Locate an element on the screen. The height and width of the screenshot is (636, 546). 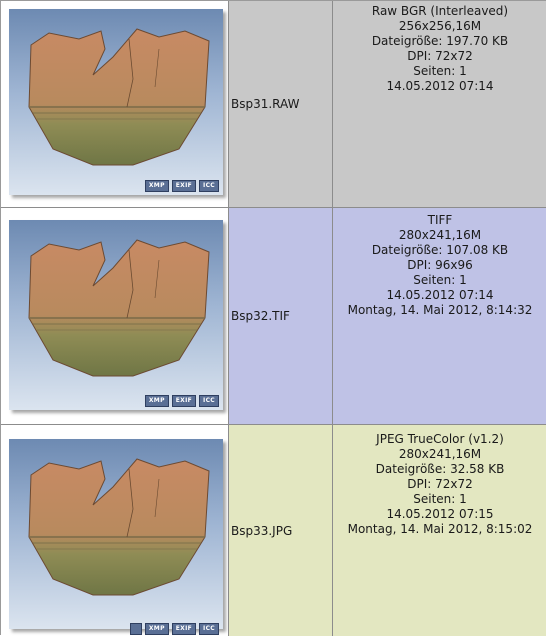
filename-label: Bsp32.TIF is located at coordinates (260, 316).